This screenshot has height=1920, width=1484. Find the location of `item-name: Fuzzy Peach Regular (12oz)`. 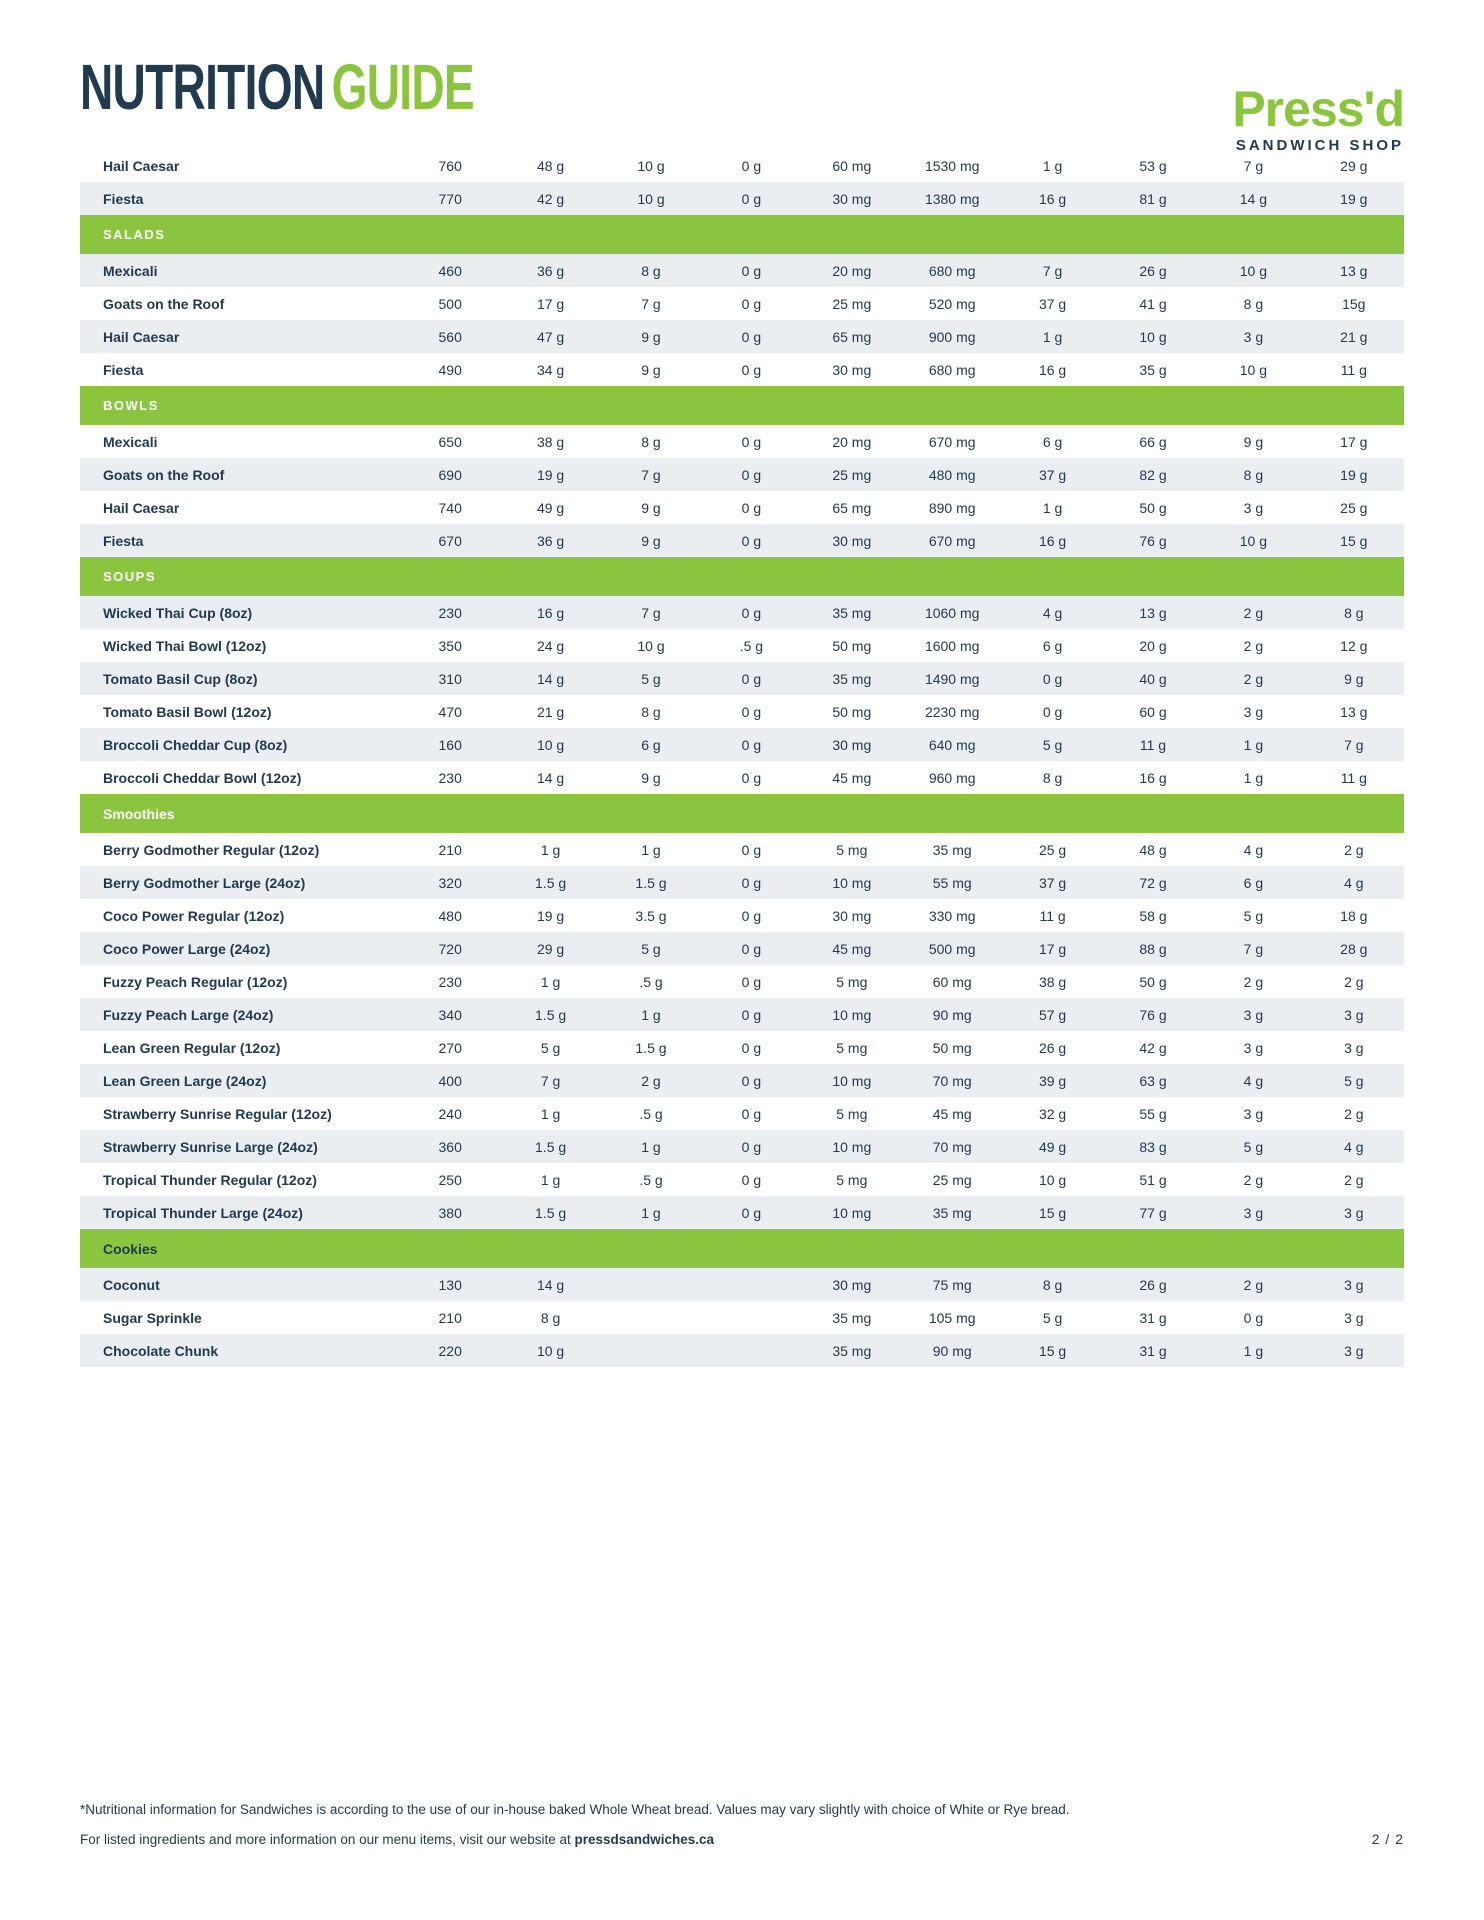

item-name: Fuzzy Peach Regular (12oz) is located at coordinates (195, 981).